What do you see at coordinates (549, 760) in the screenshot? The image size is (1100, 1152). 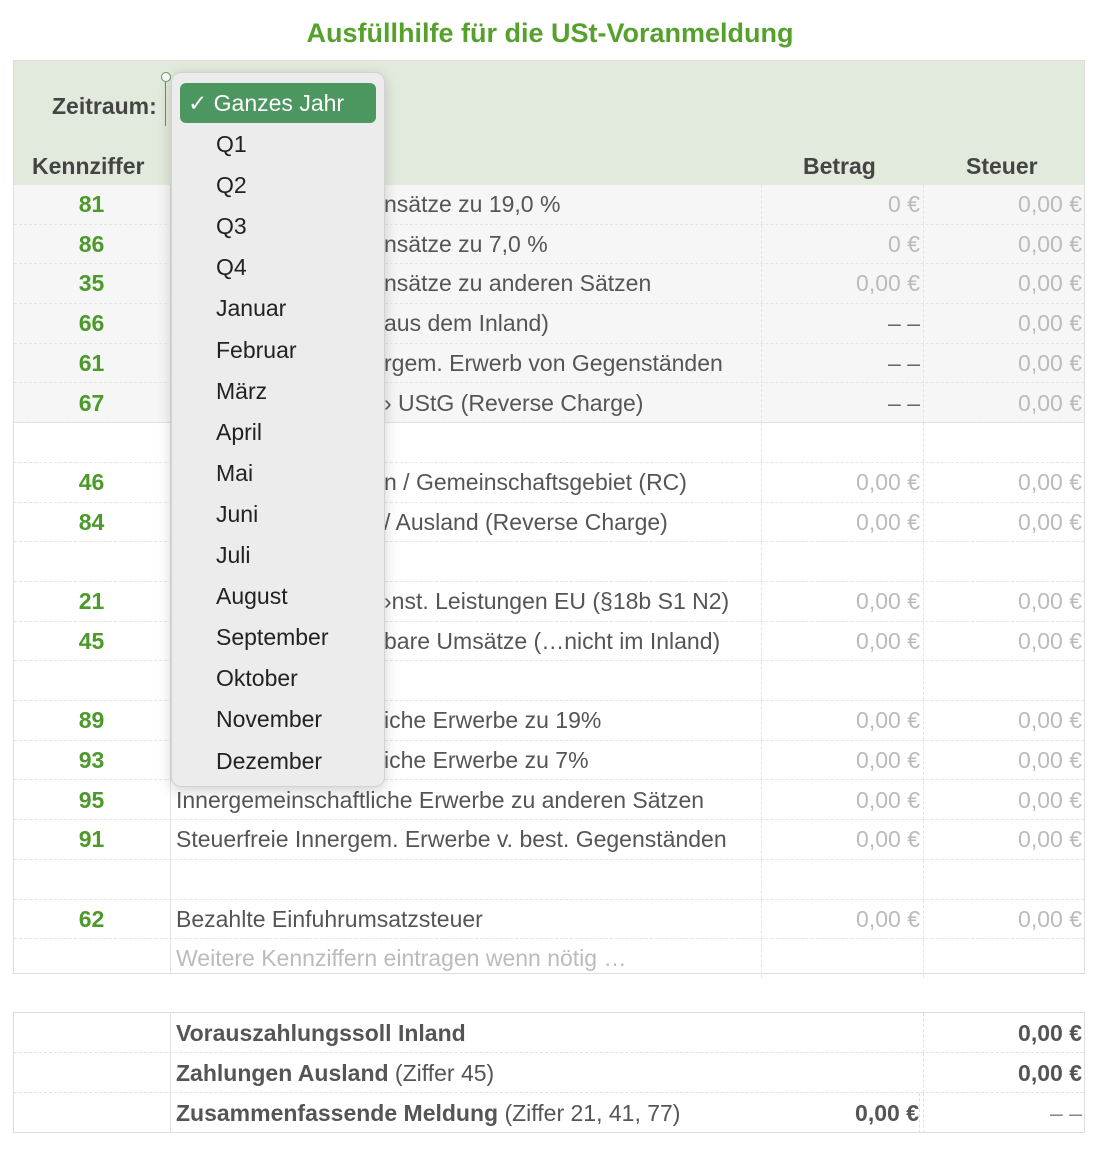 I see `table-row: 93 iche Erwerbe zu 7% 0,00 €0,00 €` at bounding box center [549, 760].